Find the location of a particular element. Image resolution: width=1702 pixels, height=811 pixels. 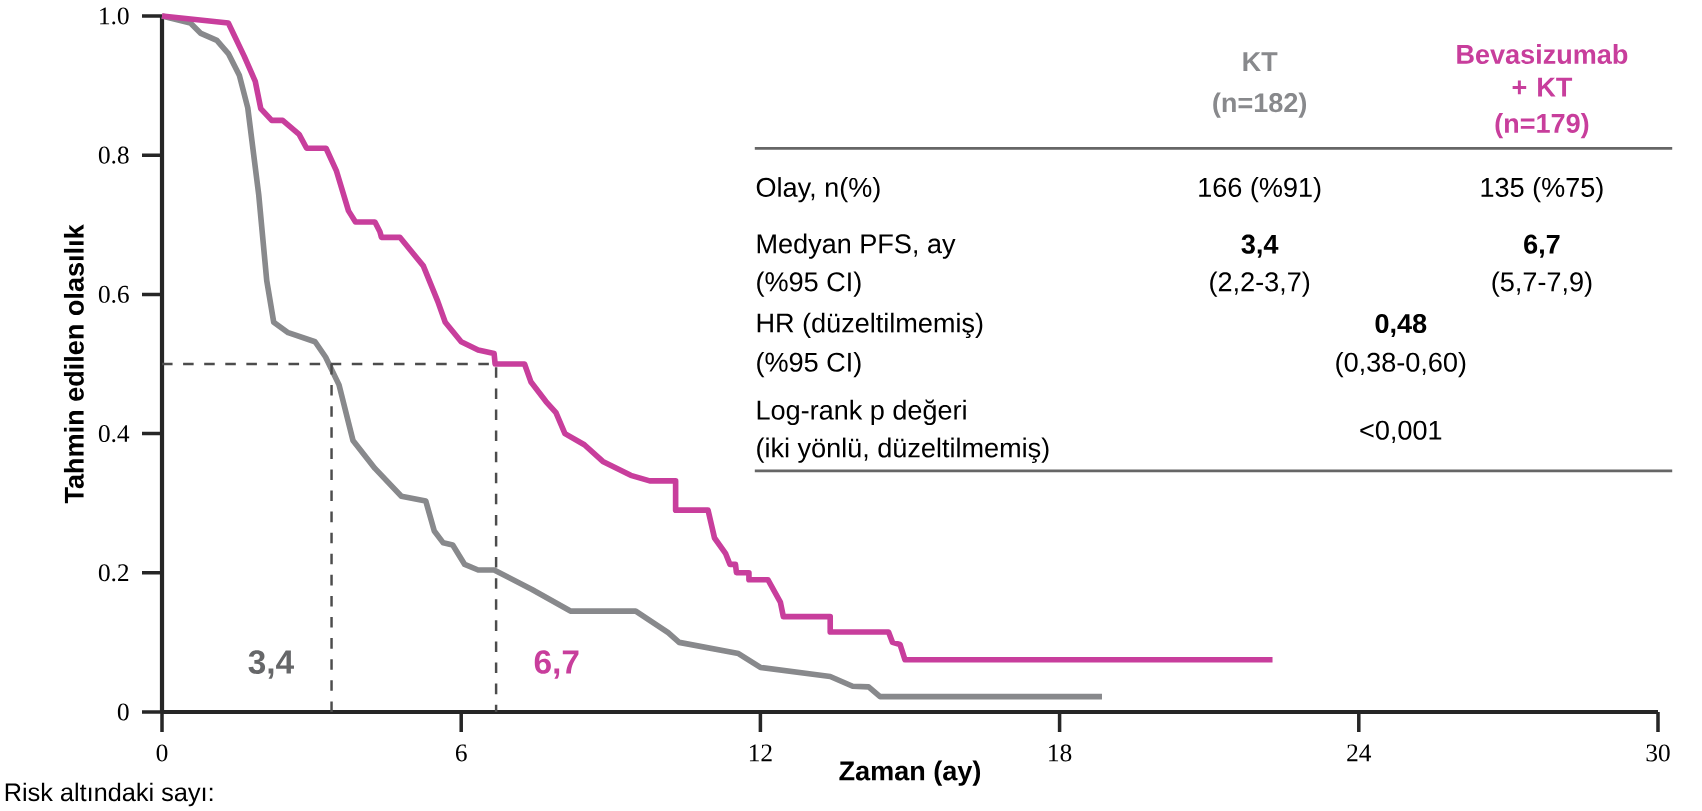

annotation: Olay, n(%) is located at coordinates (818, 190).